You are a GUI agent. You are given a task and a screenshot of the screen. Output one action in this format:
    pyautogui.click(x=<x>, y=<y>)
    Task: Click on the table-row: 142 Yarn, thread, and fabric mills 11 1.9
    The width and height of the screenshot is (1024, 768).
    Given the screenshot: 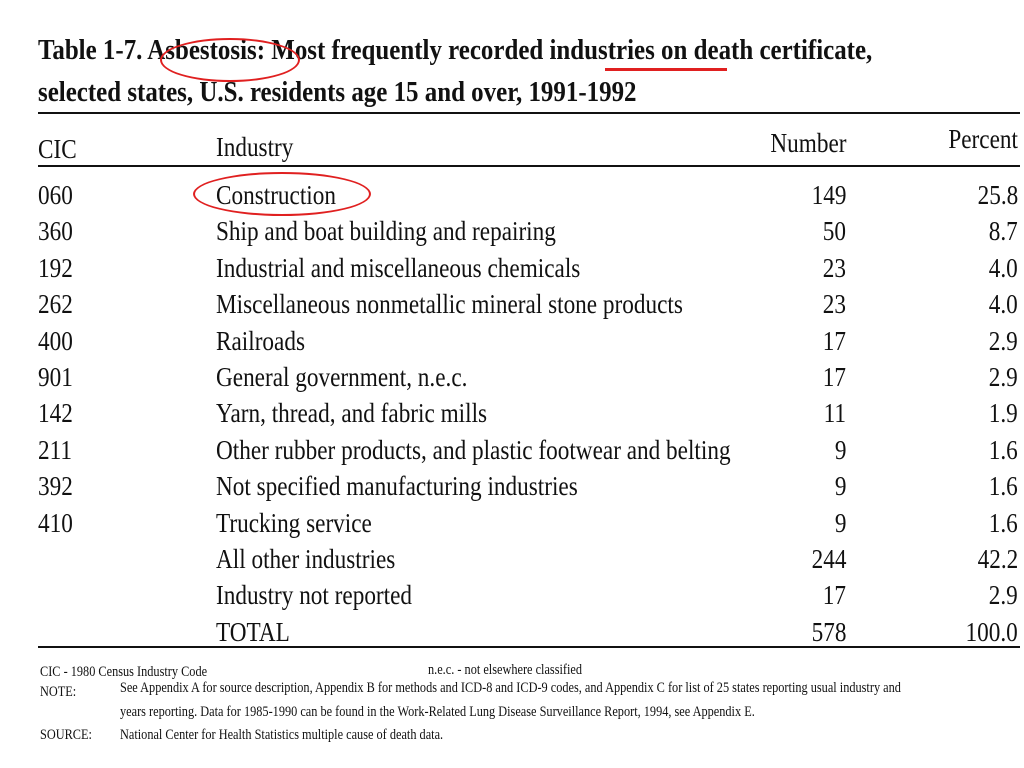 What is the action you would take?
    pyautogui.click(x=512, y=416)
    